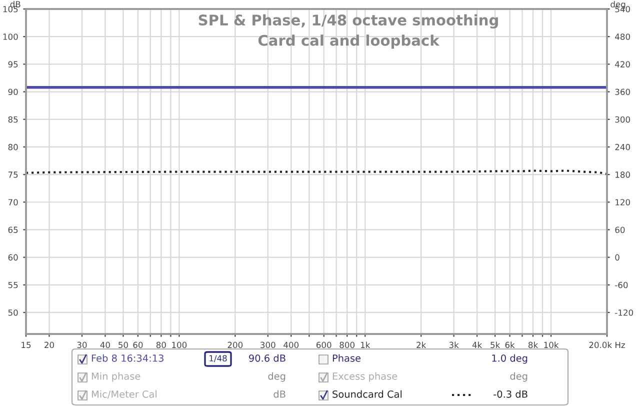 This screenshot has width=640, height=407. Describe the element at coordinates (13, 229) in the screenshot. I see `y-tick-label: 65` at that location.